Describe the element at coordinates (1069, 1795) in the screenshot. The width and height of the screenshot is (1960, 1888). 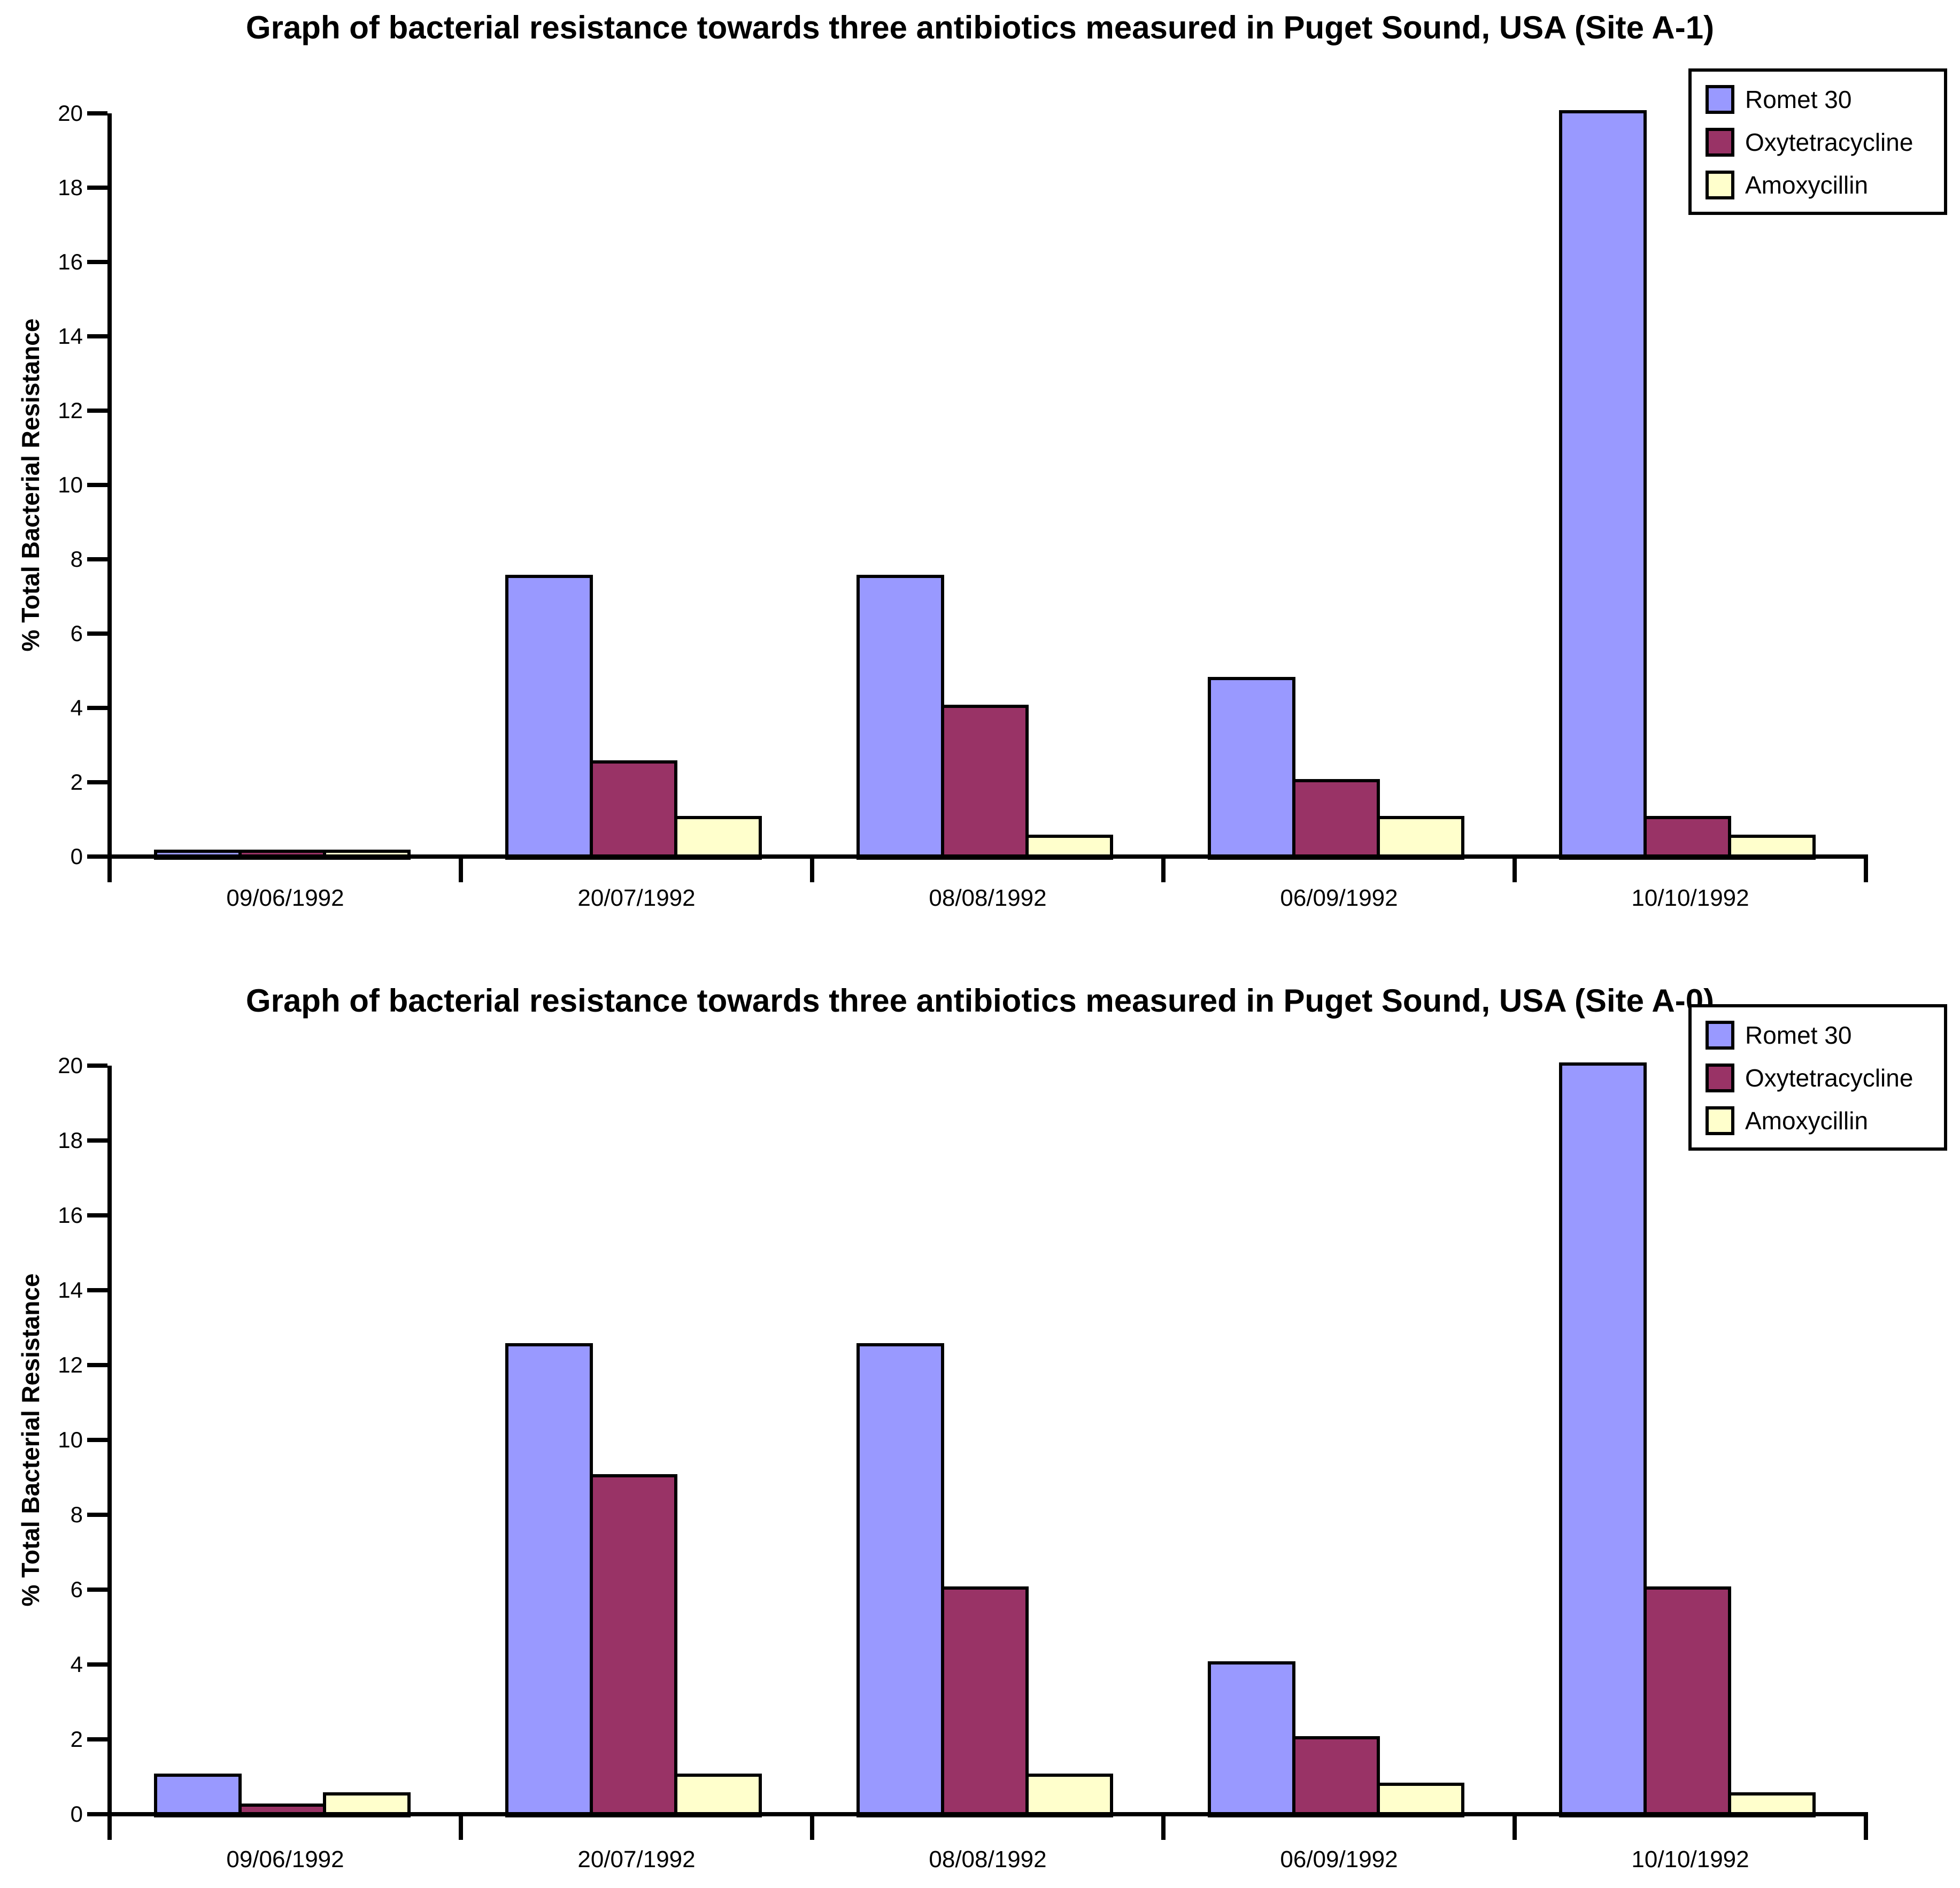
I see `bar-amoxycillin-08-08-1992` at that location.